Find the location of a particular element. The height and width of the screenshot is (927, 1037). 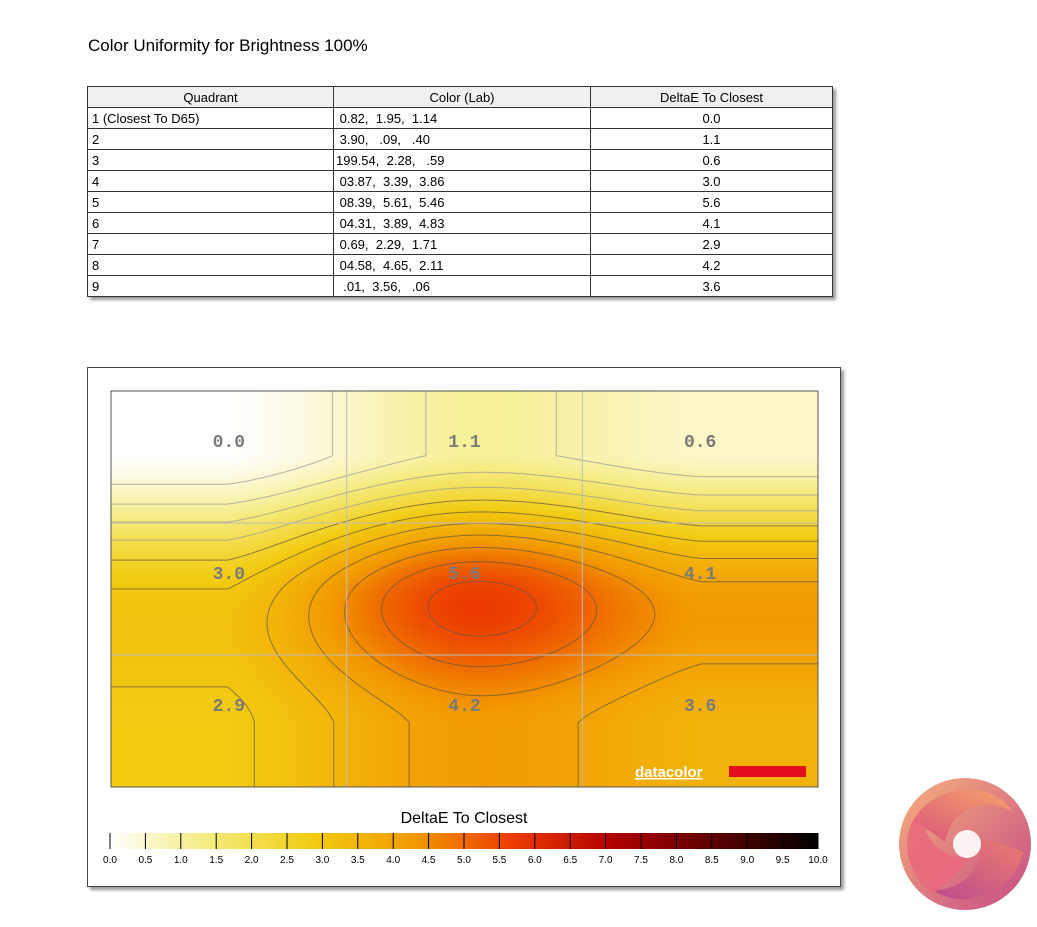

quadrant-value-label: 0.6 is located at coordinates (700, 443).